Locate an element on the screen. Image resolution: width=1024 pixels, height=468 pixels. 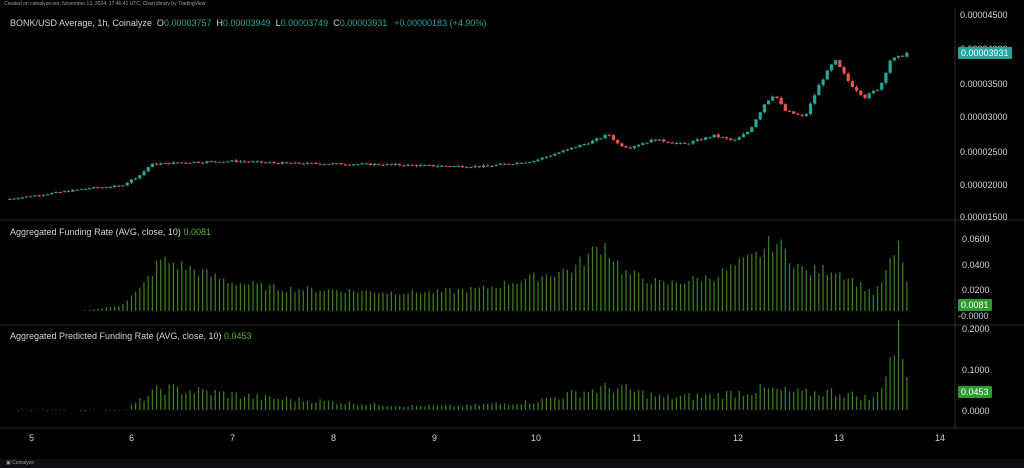
close-value: 0.00003931 is located at coordinates (363, 23).